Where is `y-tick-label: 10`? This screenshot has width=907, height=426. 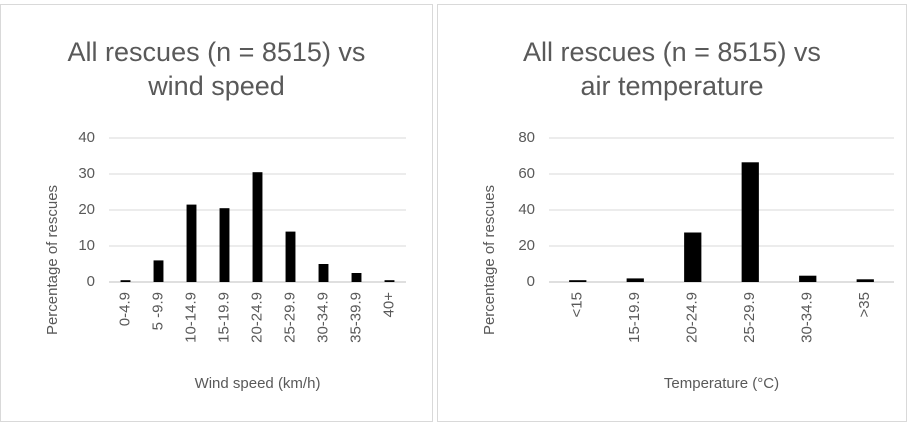
y-tick-label: 10 is located at coordinates (86, 245).